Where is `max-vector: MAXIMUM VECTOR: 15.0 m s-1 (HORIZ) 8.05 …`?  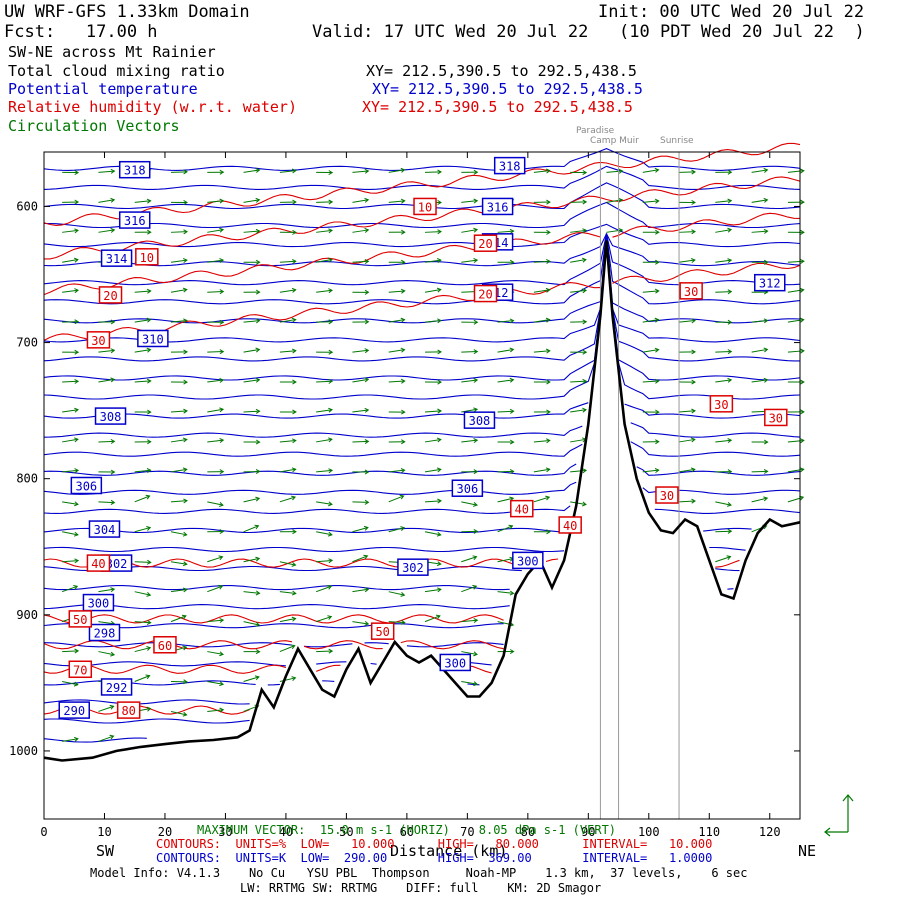
max-vector: MAXIMUM VECTOR: 15.0 m s-1 (HORIZ) 8.05 … is located at coordinates (407, 830).